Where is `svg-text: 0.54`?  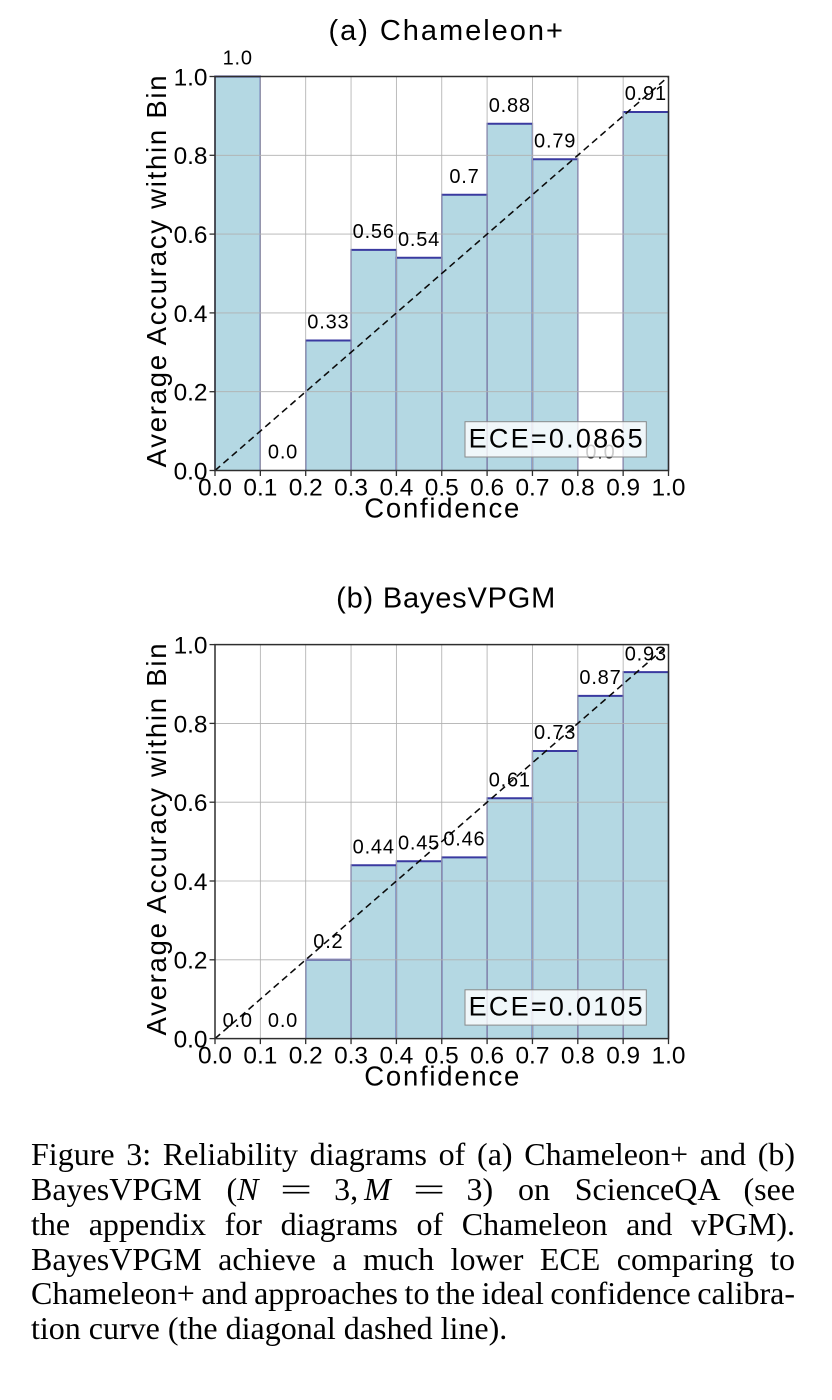
svg-text: 0.54 is located at coordinates (419, 240).